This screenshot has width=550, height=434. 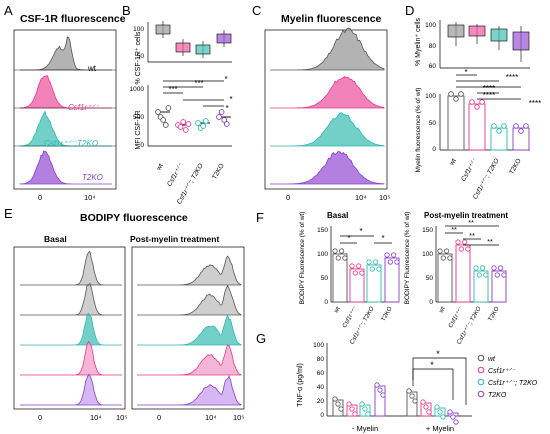 What do you see at coordinates (225, 79) in the screenshot?
I see `panel-b-sig-3: *` at bounding box center [225, 79].